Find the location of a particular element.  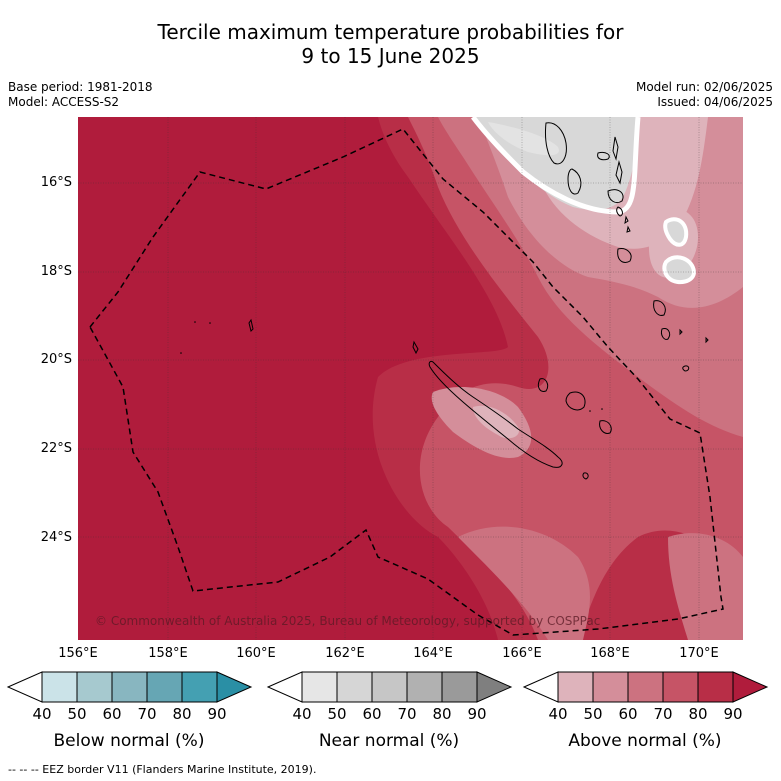

vanuatu-efate is located at coordinates (615, 196).